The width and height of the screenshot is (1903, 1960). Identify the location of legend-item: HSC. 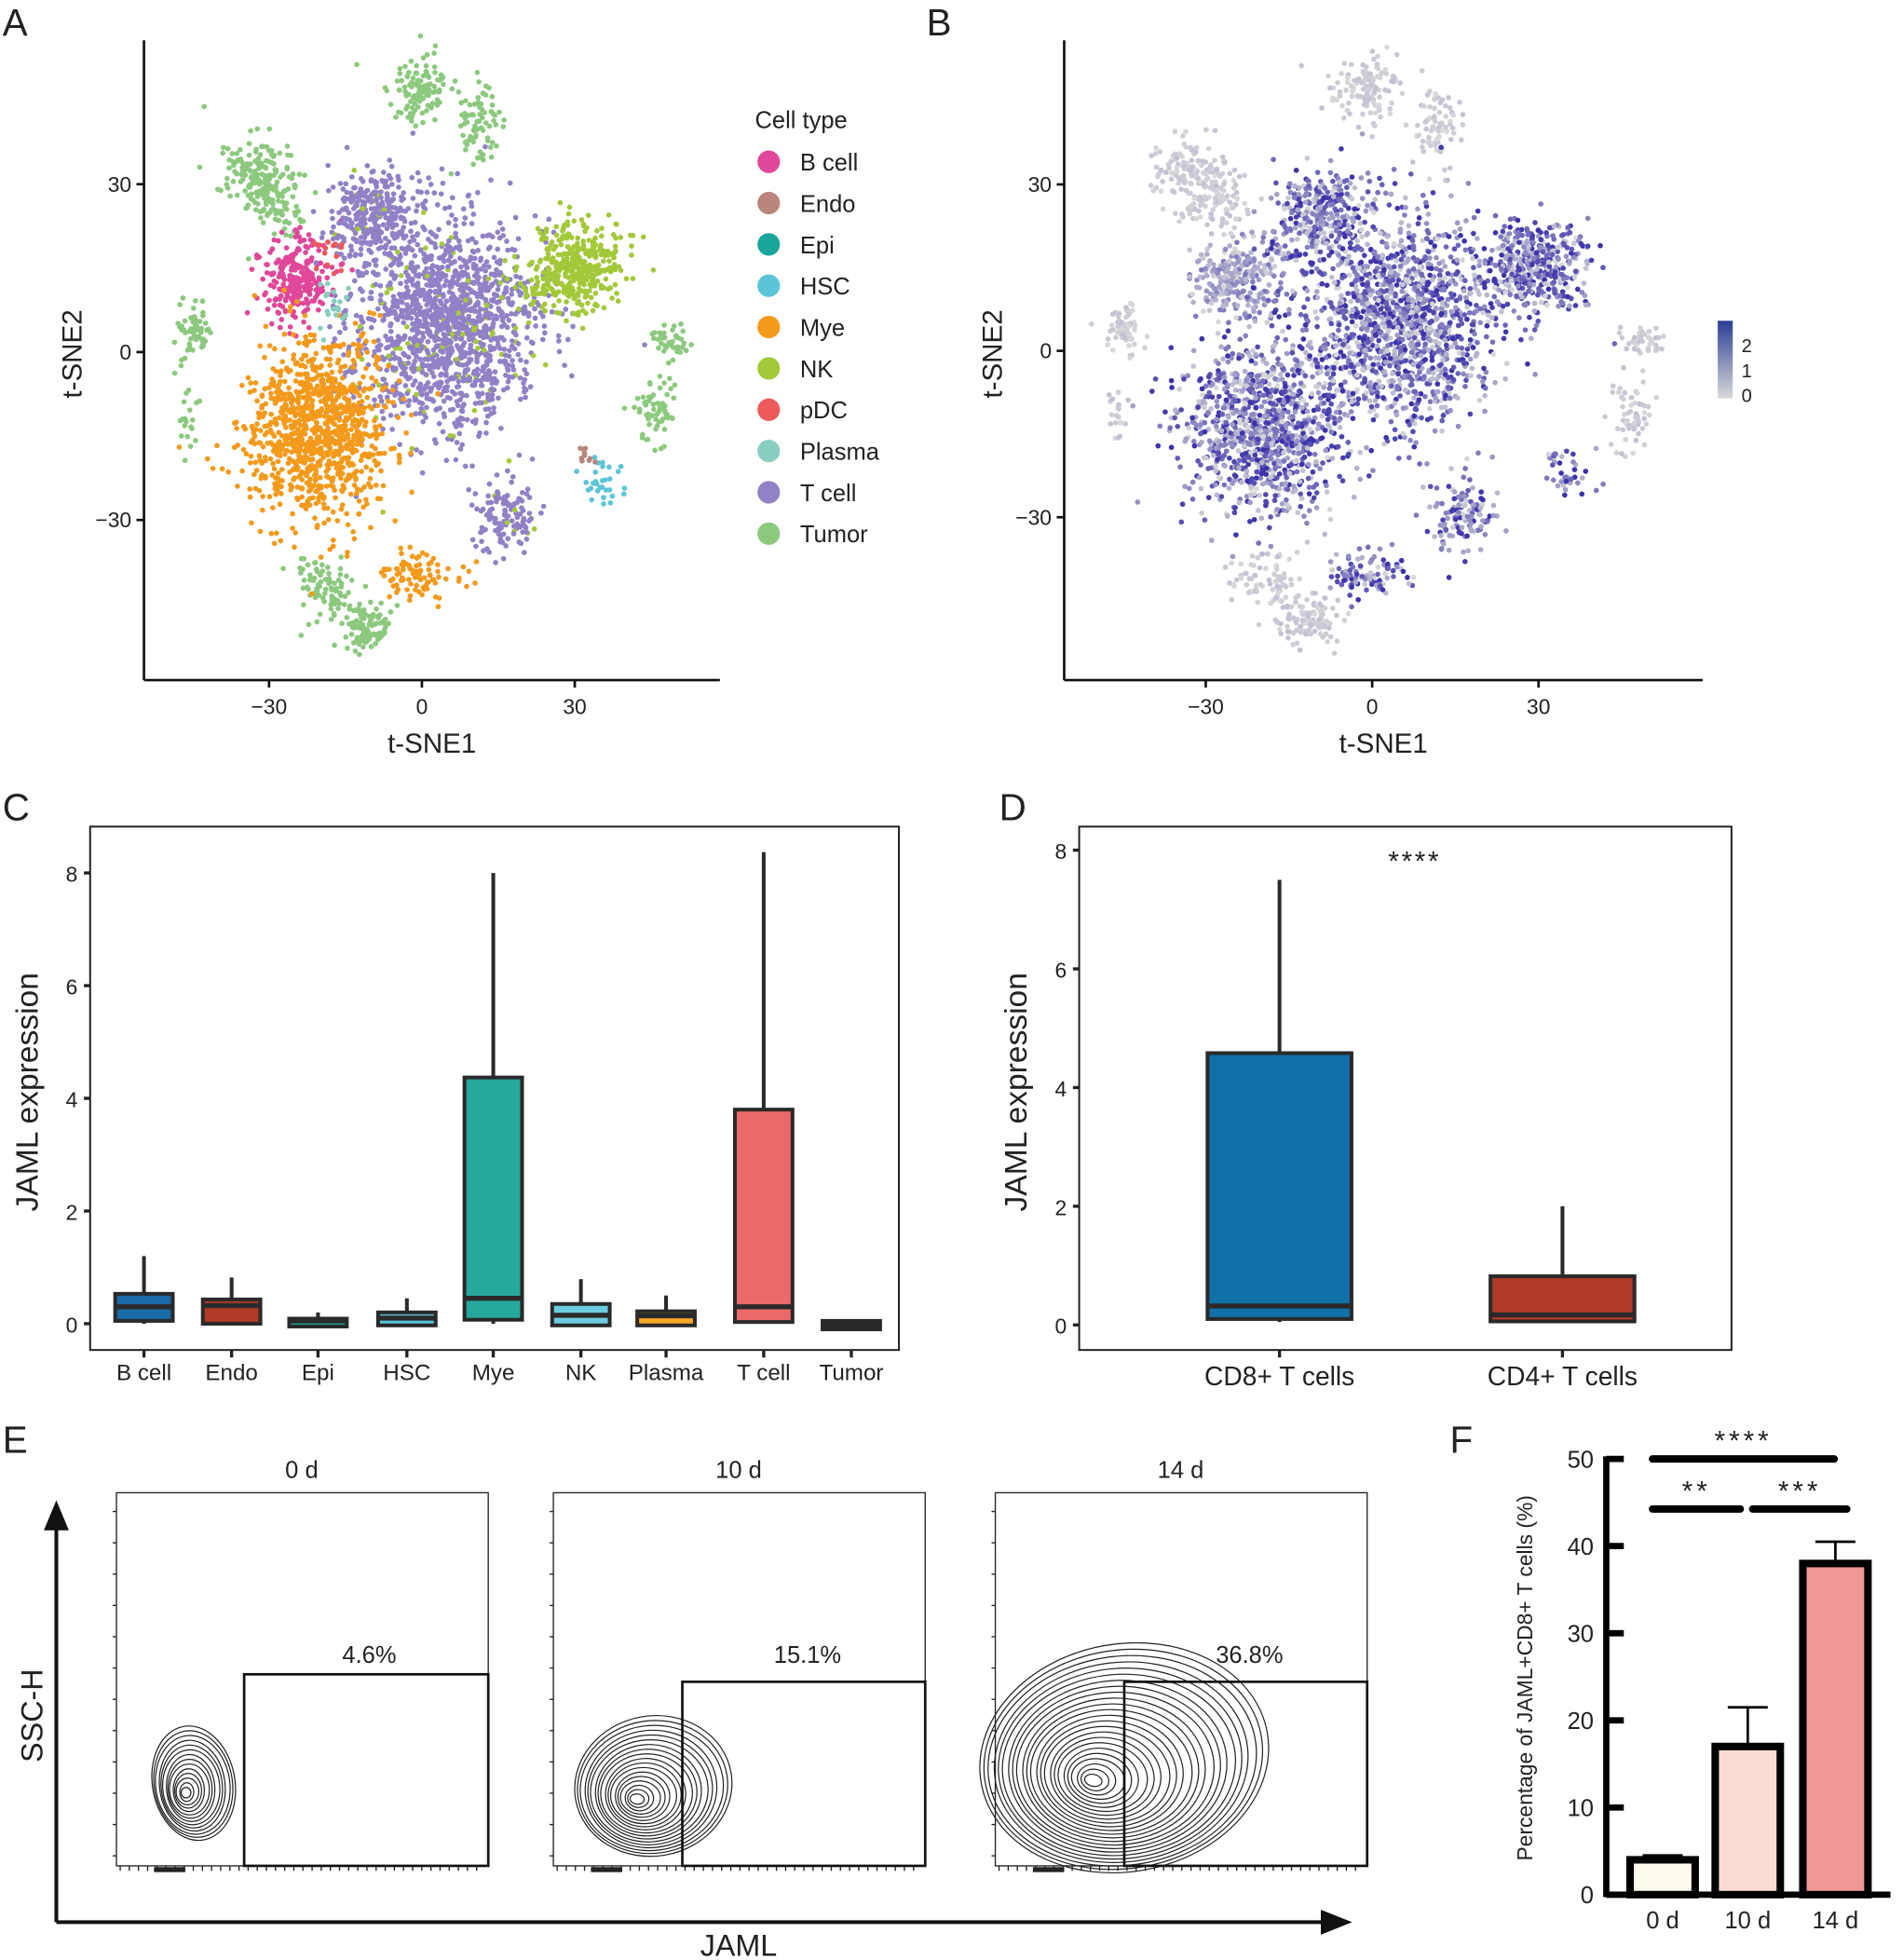
(825, 287).